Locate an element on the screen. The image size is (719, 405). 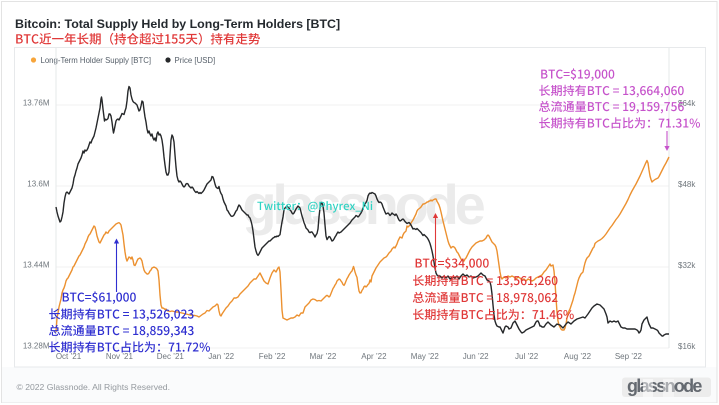
svg-text: May ’22 is located at coordinates (425, 356).